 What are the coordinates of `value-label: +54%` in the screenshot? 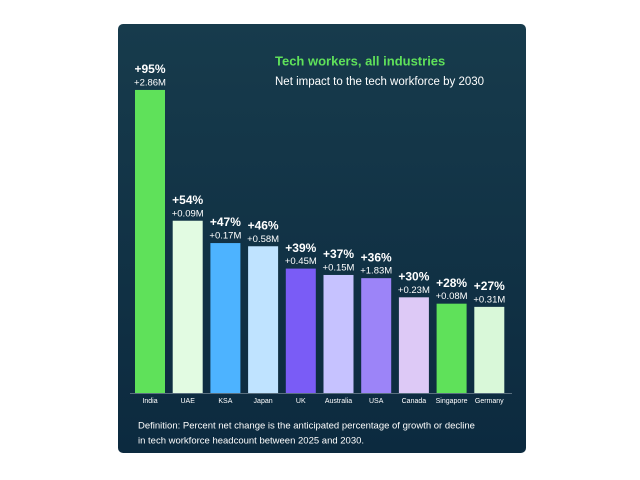 It's located at (187, 200).